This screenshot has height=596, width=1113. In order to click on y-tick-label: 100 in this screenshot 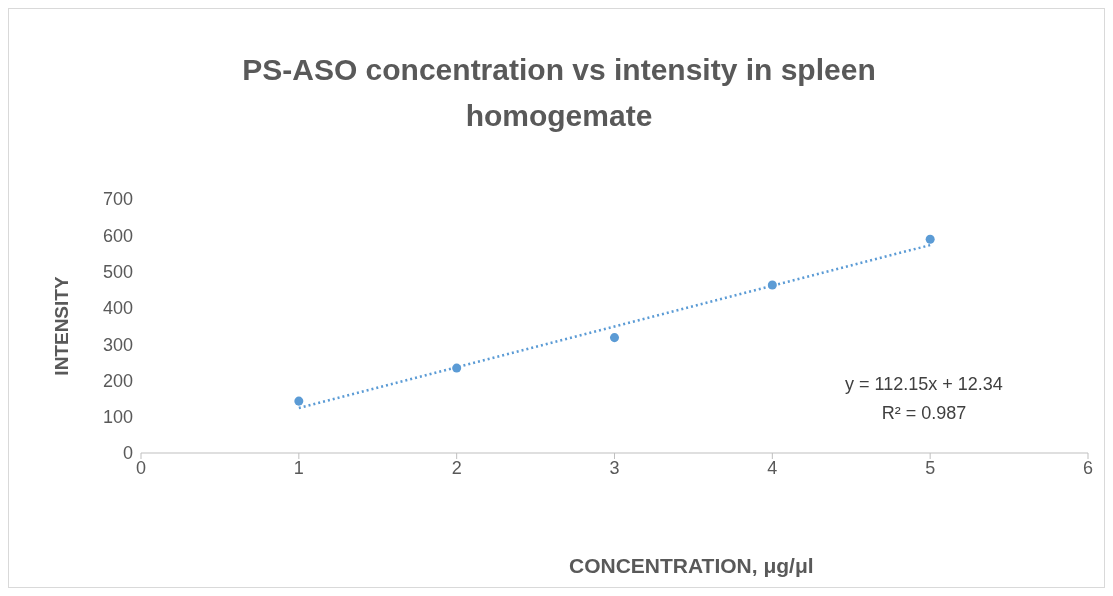, I will do `click(117, 417)`.